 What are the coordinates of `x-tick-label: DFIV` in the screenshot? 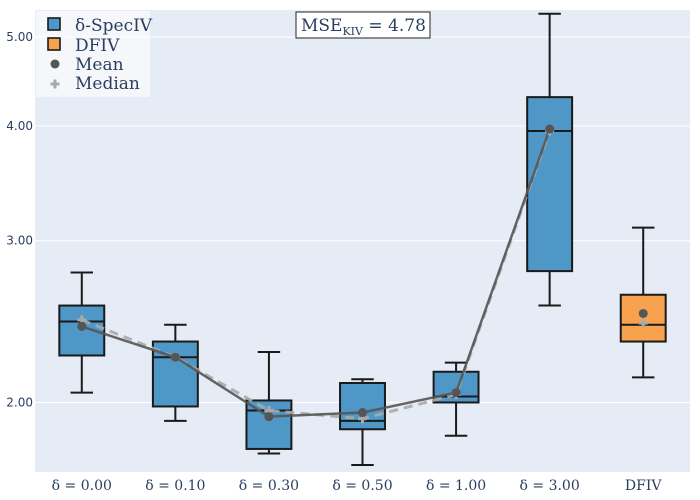 It's located at (643, 486).